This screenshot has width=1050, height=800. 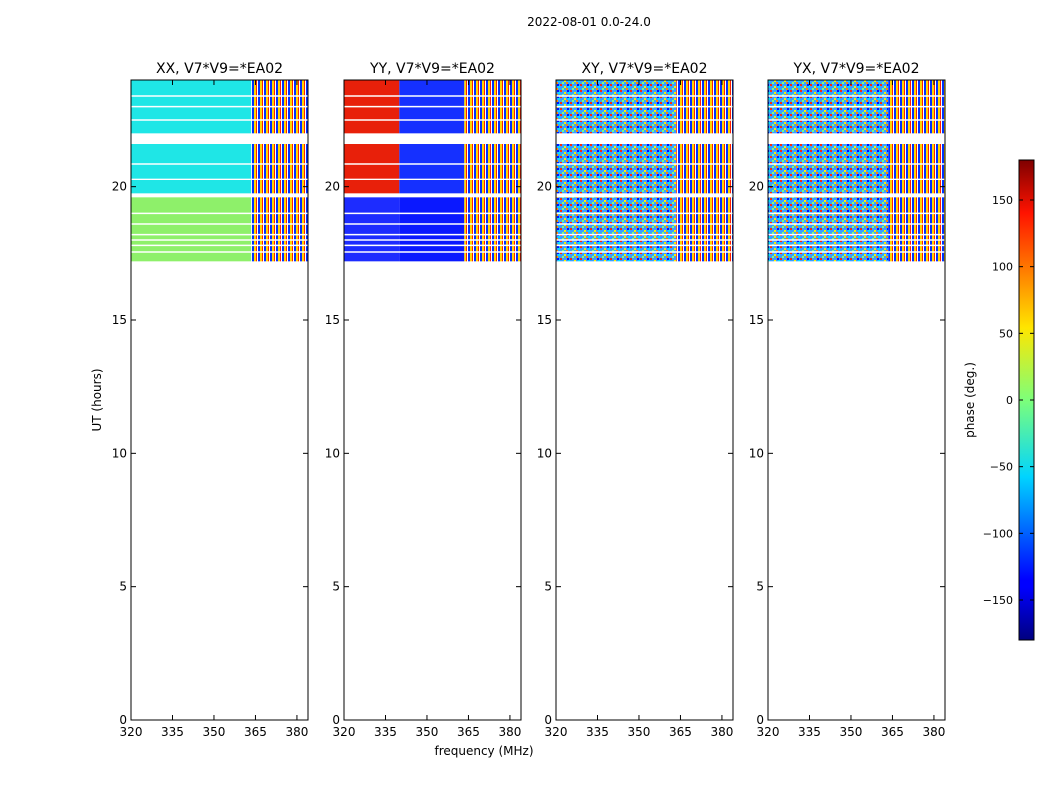 What do you see at coordinates (998, 600) in the screenshot?
I see `colorbar-tick-label: −150` at bounding box center [998, 600].